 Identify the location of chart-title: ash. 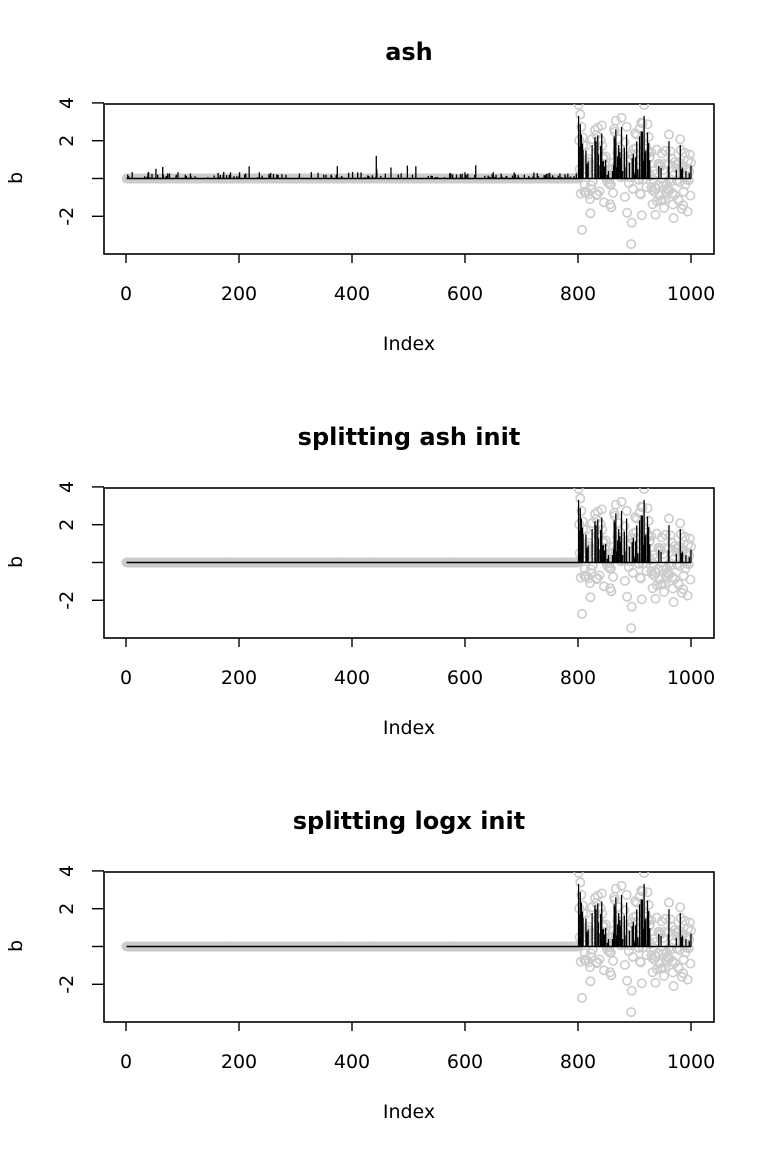
(409, 52).